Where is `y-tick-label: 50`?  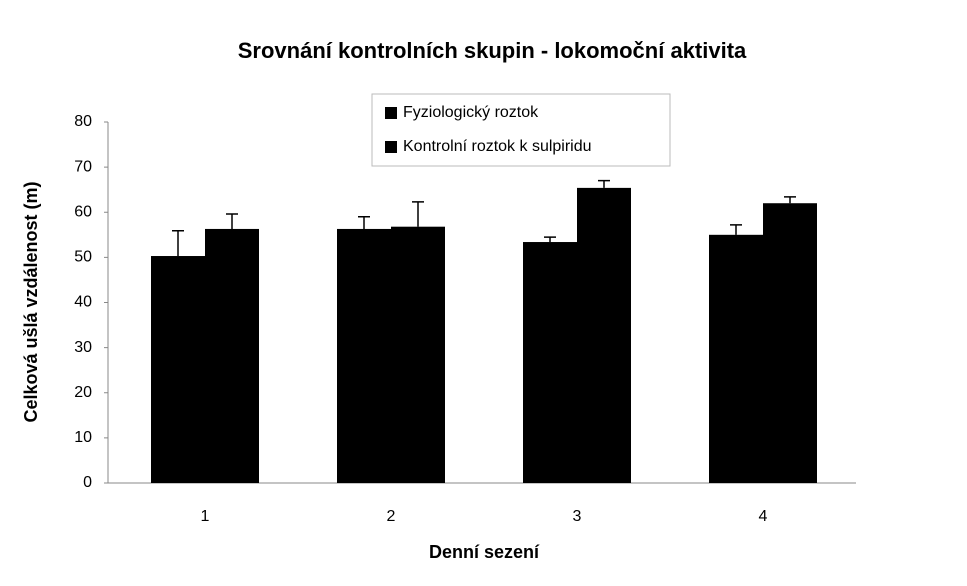 y-tick-label: 50 is located at coordinates (83, 257).